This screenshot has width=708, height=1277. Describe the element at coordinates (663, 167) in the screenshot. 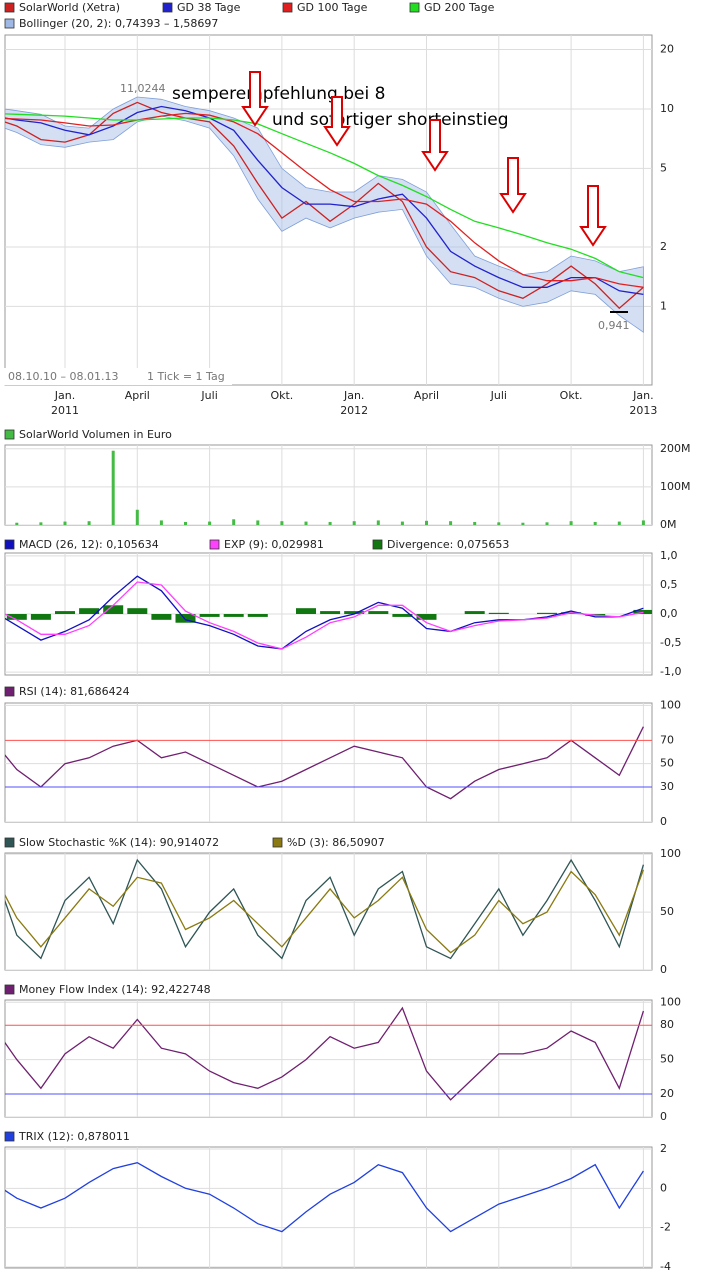

I see `y-tick-label: 5` at that location.